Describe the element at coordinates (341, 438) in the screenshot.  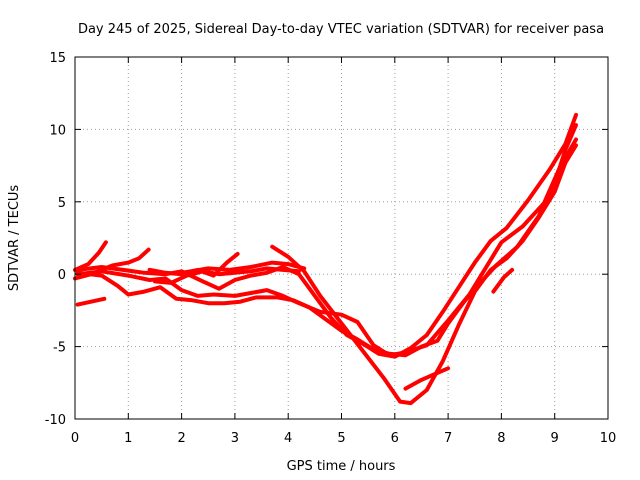
I see `x-tick-label: 5` at that location.